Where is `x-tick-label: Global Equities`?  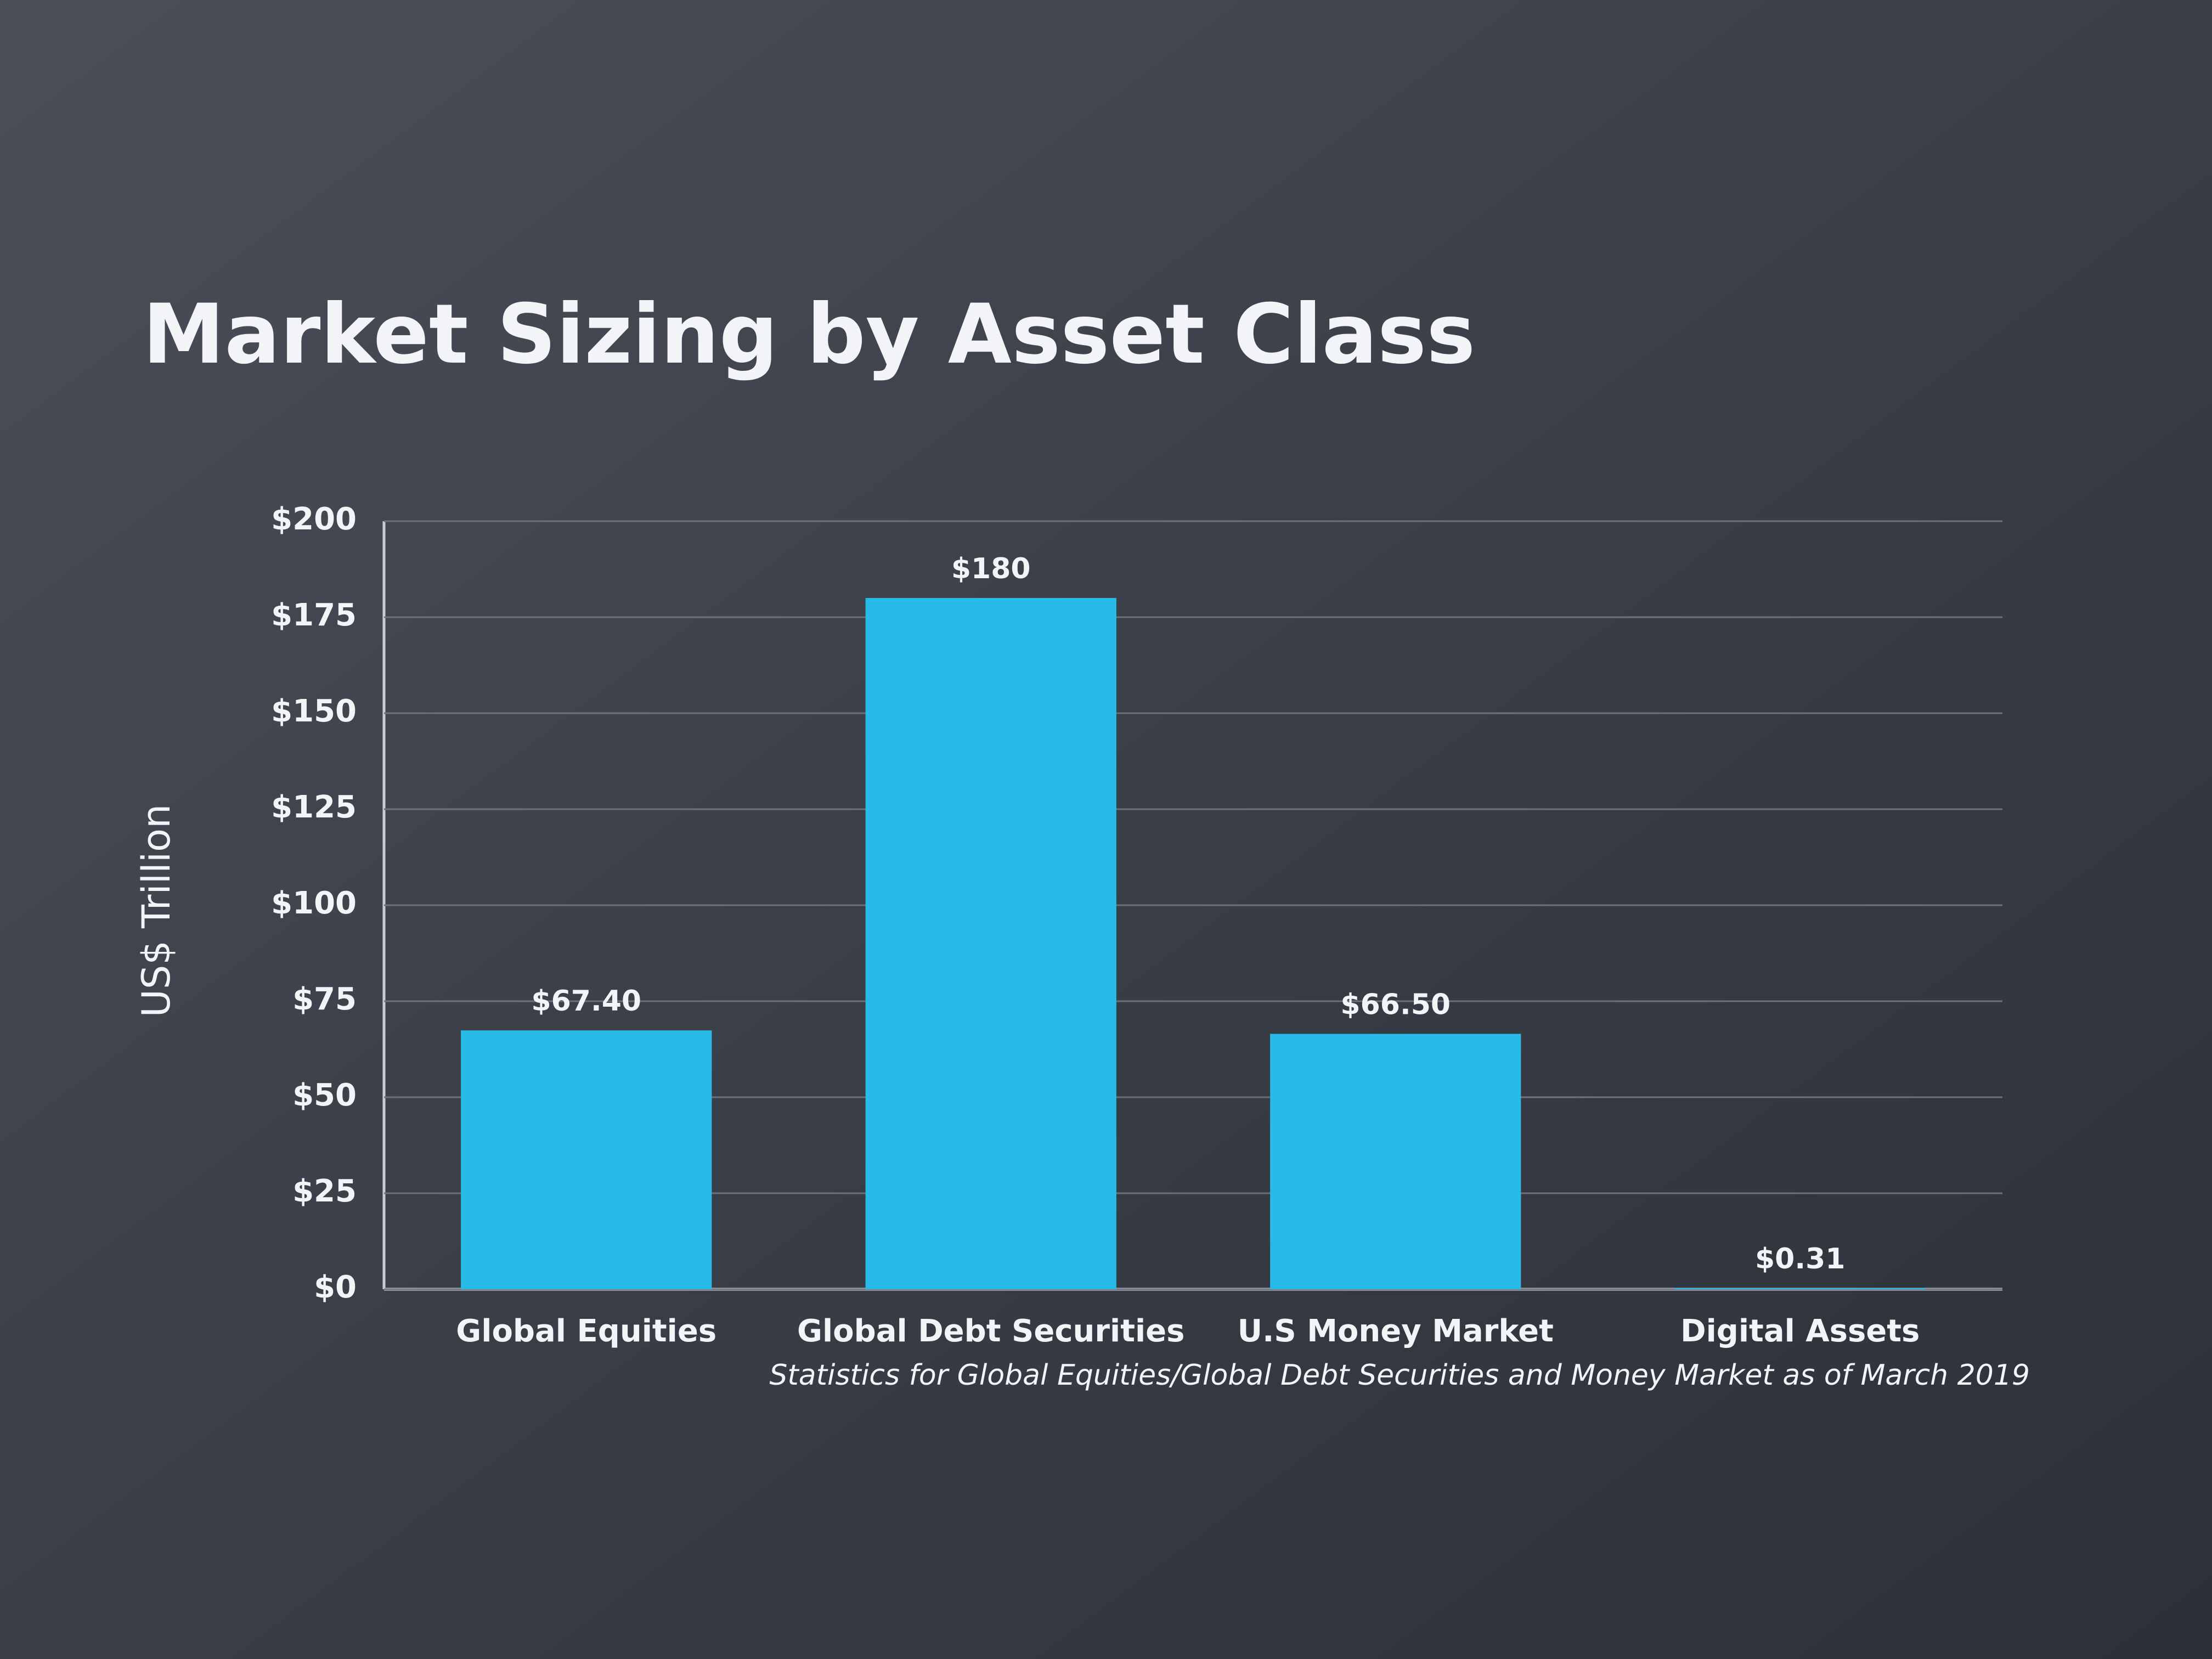
x-tick-label: Global Equities is located at coordinates (586, 1331).